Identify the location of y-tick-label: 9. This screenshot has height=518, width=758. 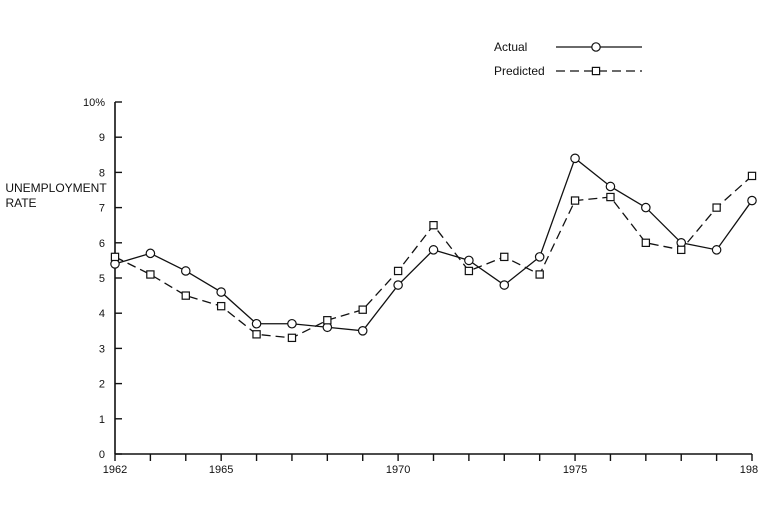
(102, 138).